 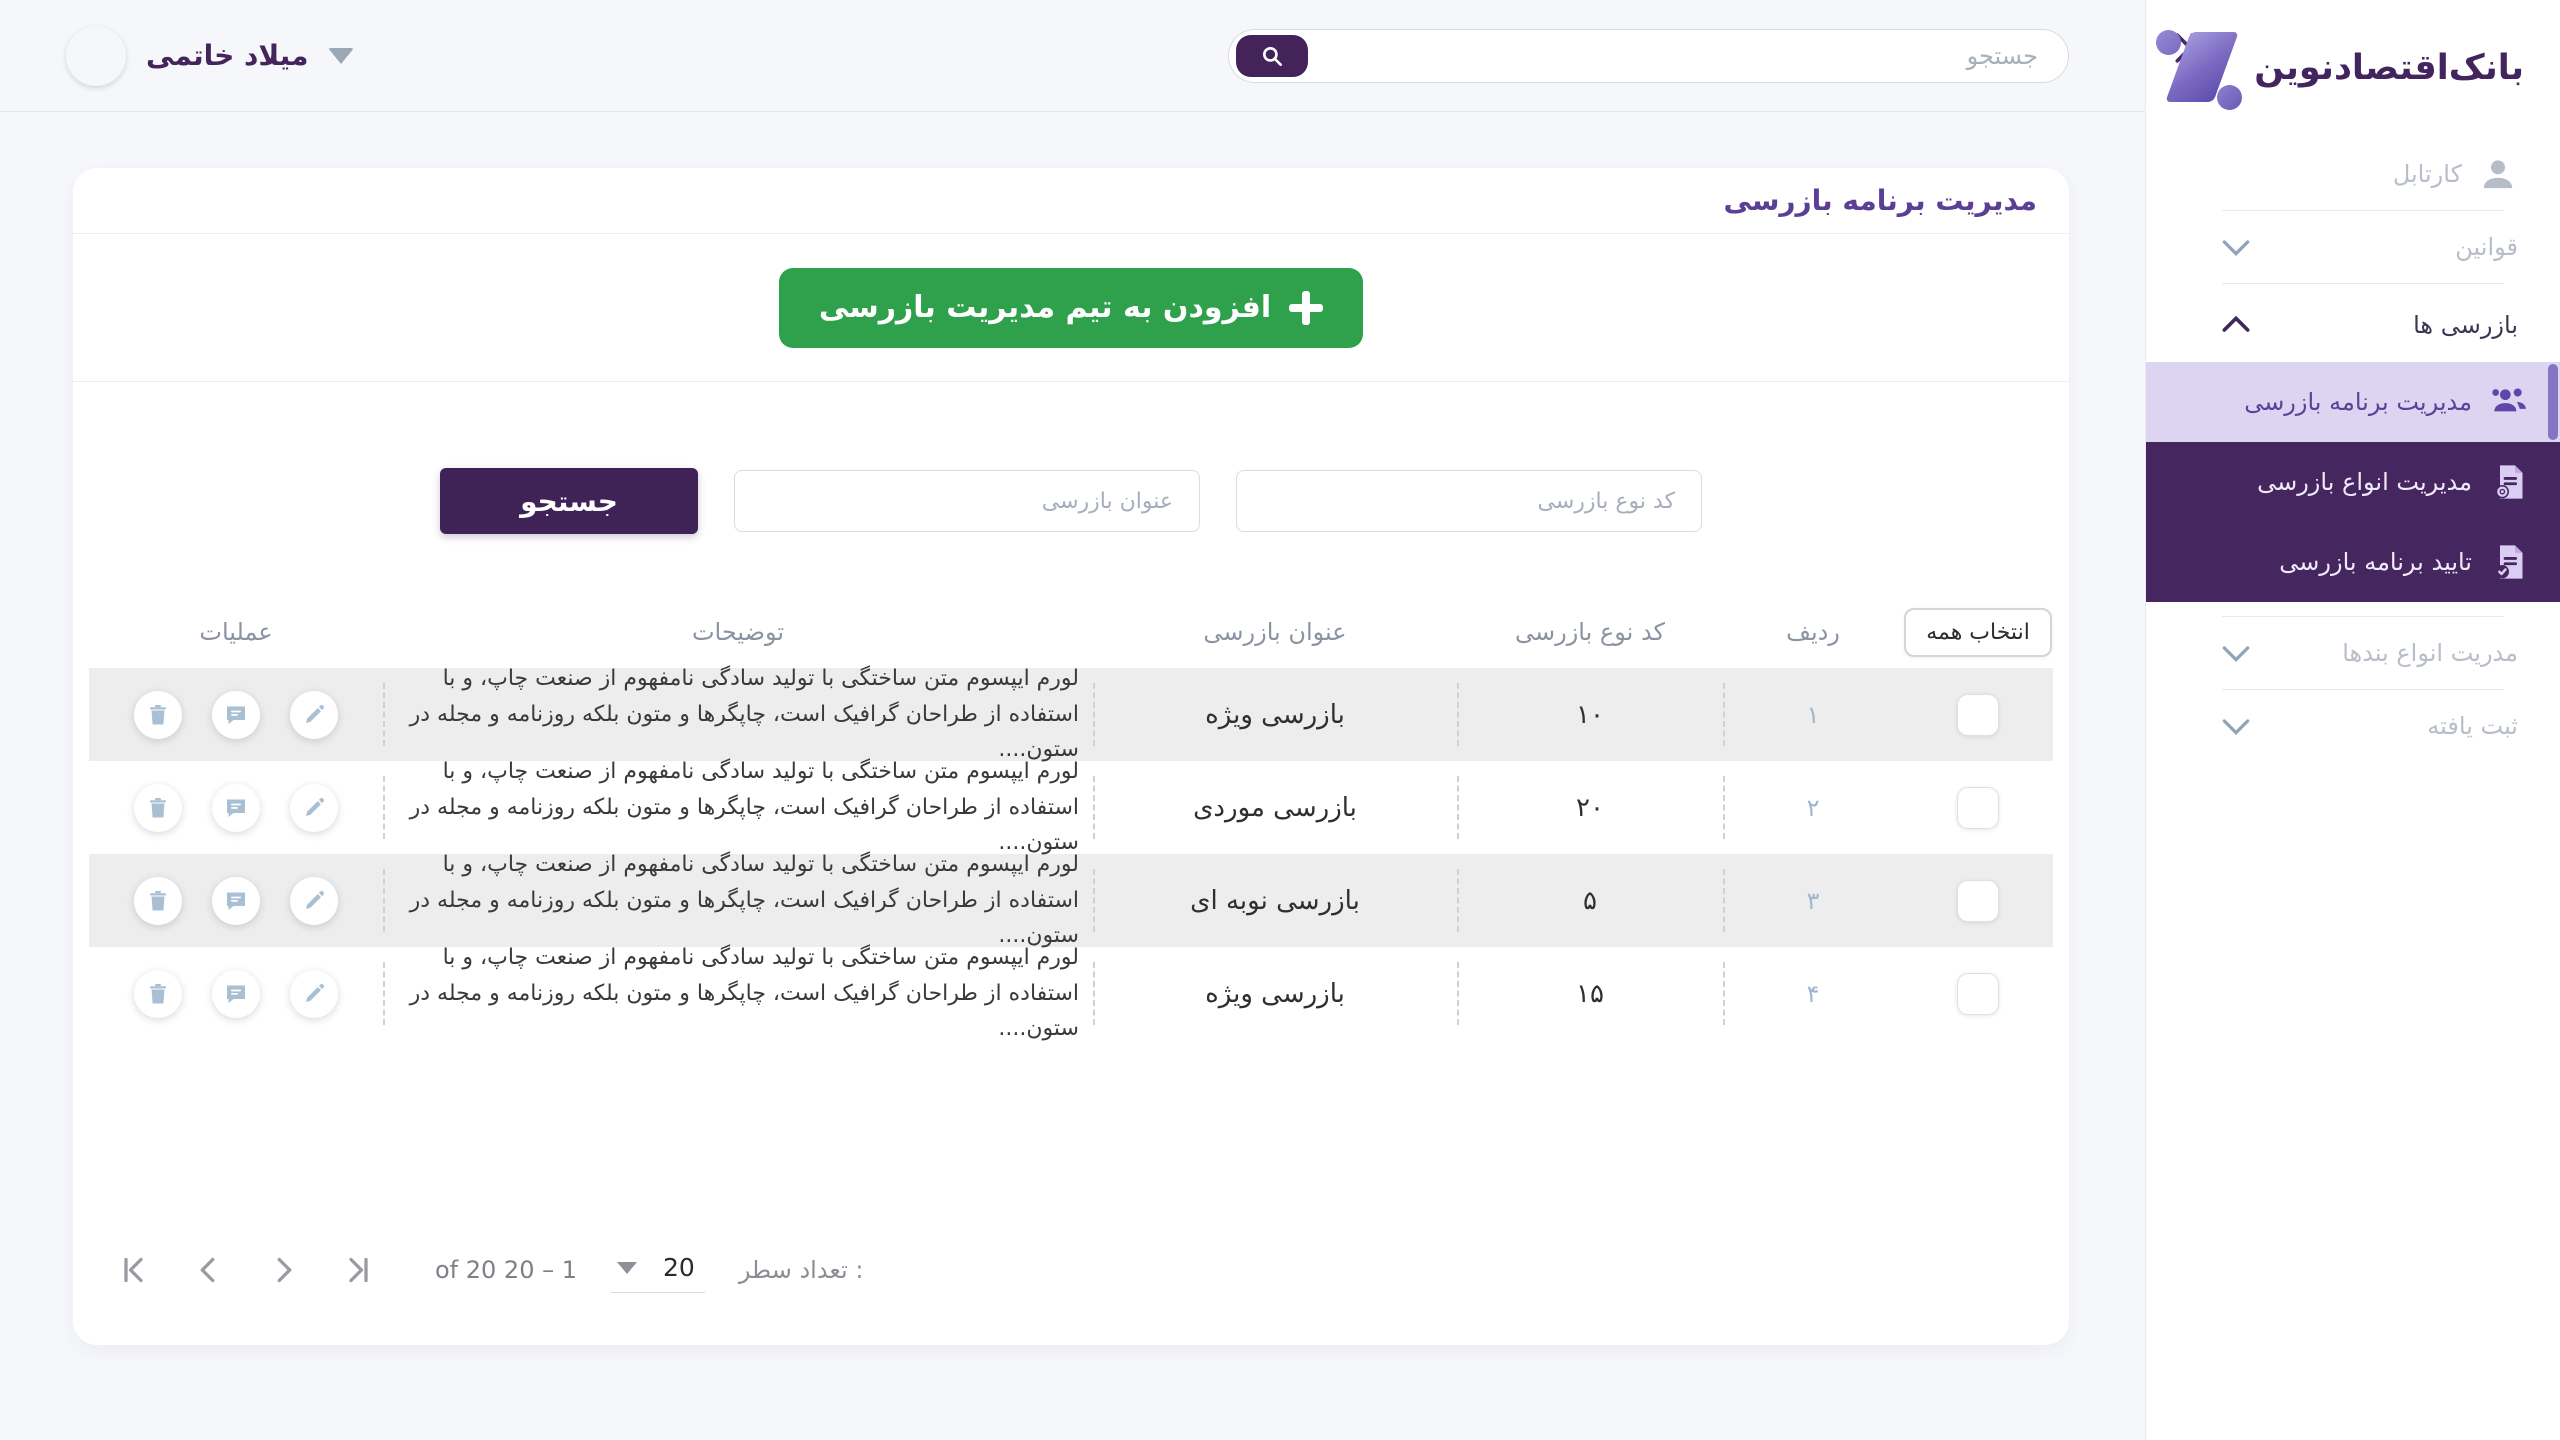 I want to click on sidebar-menu: کارتابل قوانین بازرسی ها, so click(x=2353, y=450).